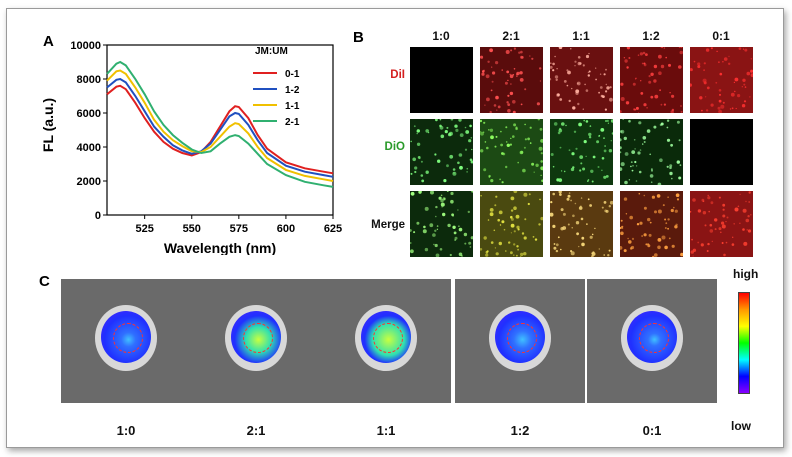 Image resolution: width=792 pixels, height=457 pixels. I want to click on y-tick-label: 2000, so click(89, 182).